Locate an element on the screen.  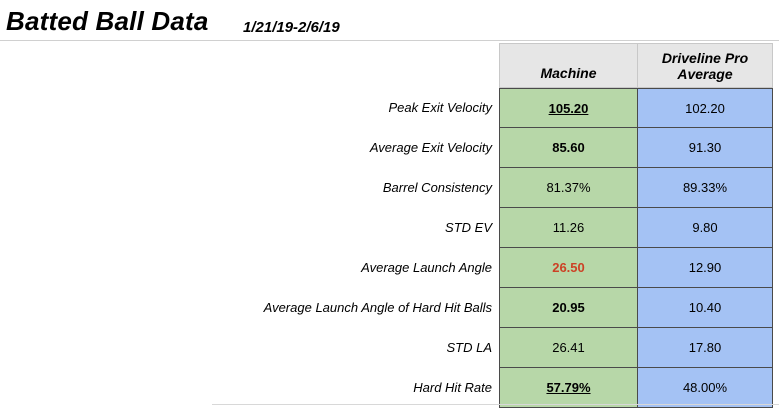
table-row: Average Launch Angle 26.50 12.90 is located at coordinates (492, 268).